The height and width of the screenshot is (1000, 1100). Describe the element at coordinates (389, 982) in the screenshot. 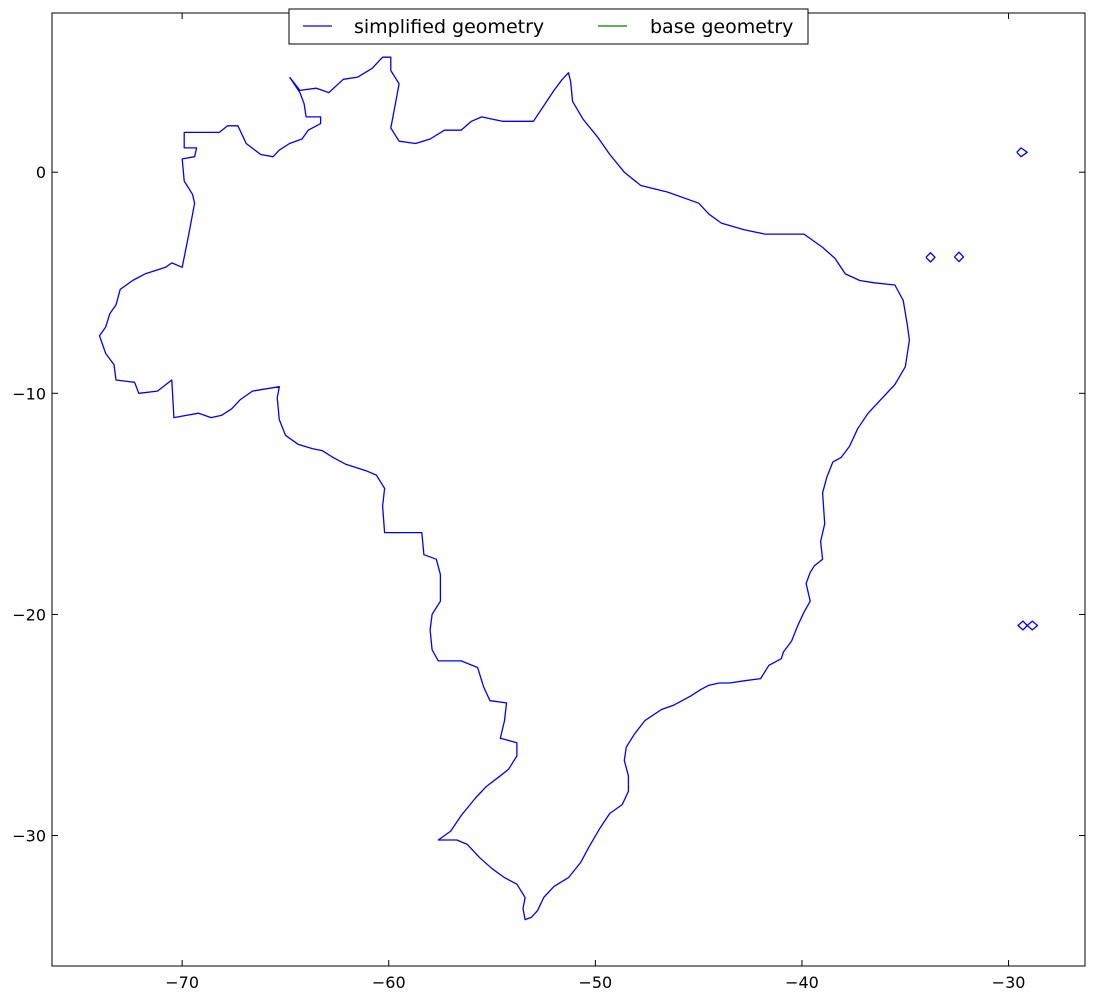

I see `x-tick-label: −60` at that location.